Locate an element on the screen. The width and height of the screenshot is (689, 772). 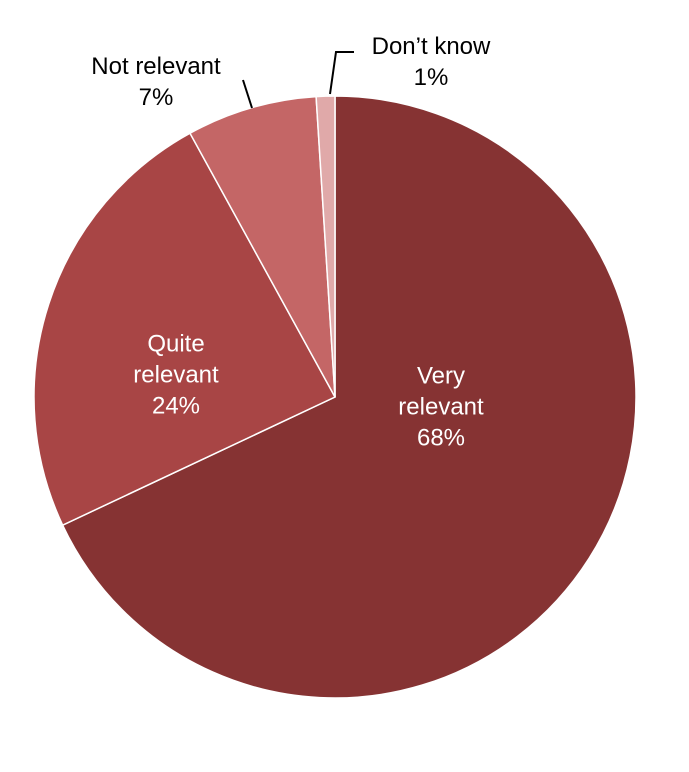
value-label: 68% is located at coordinates (441, 438).